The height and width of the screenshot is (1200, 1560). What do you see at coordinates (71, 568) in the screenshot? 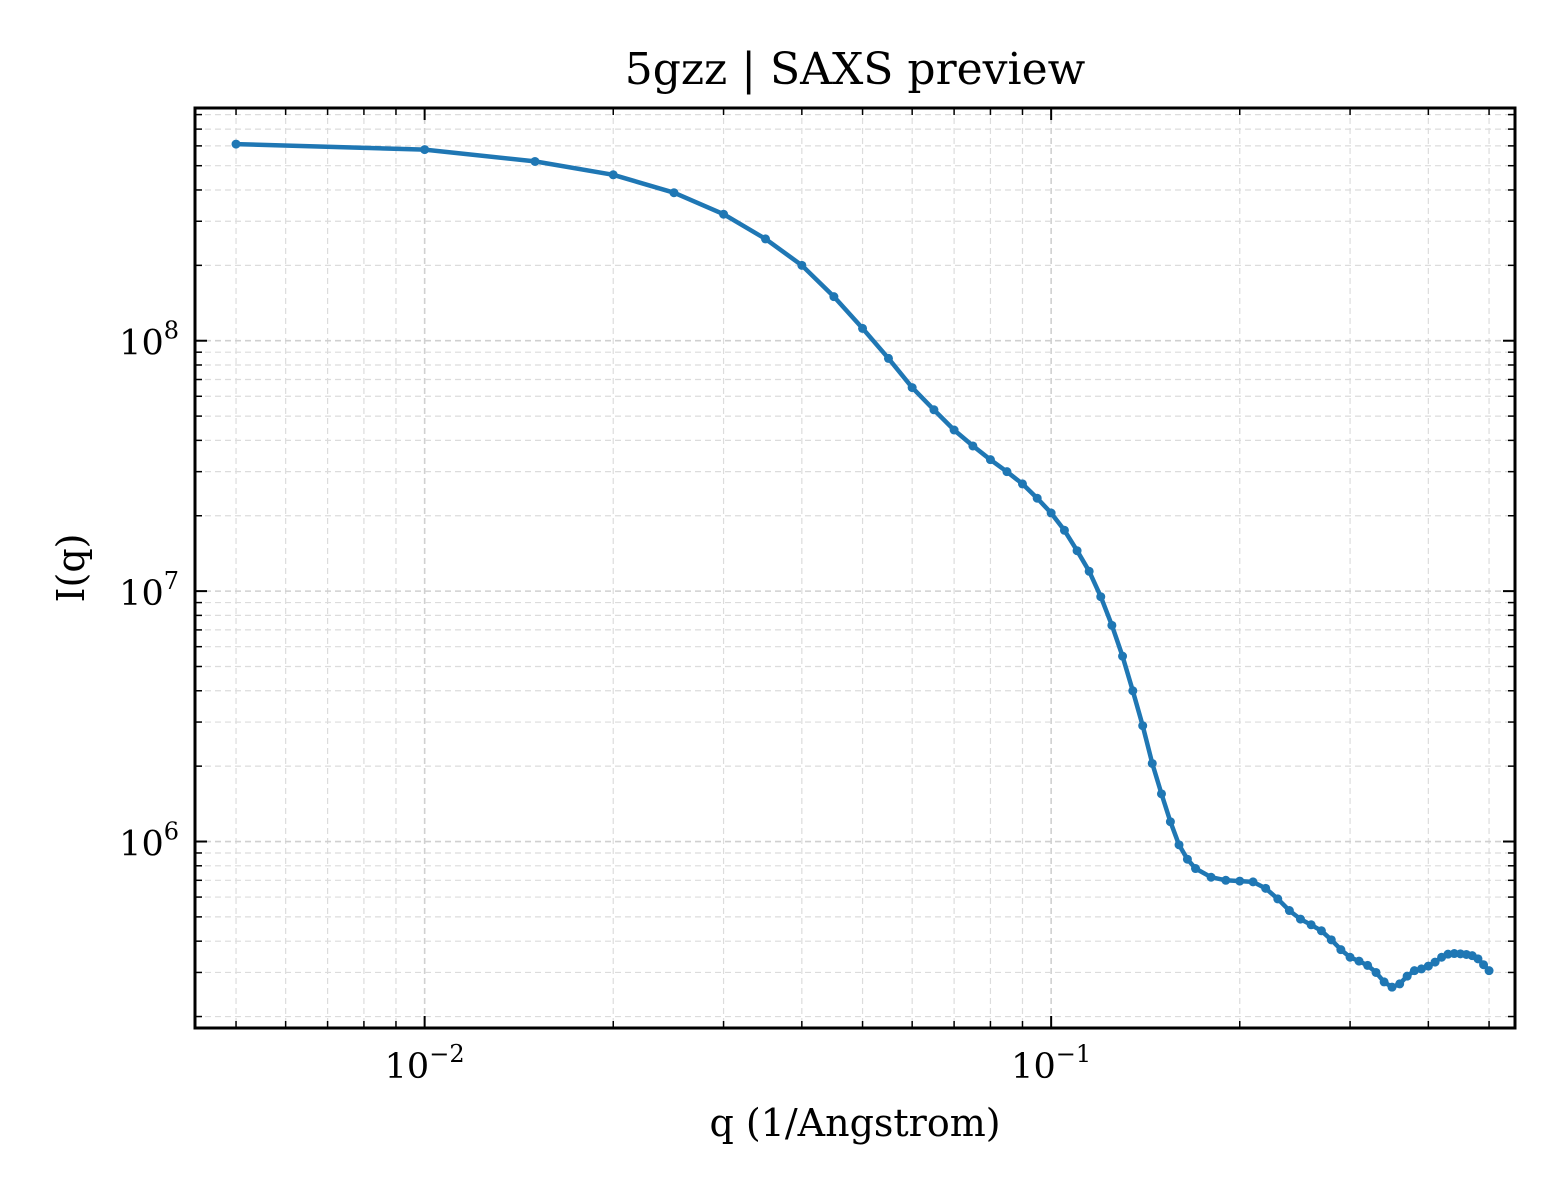
I see `y-axis-label: I(q)` at bounding box center [71, 568].